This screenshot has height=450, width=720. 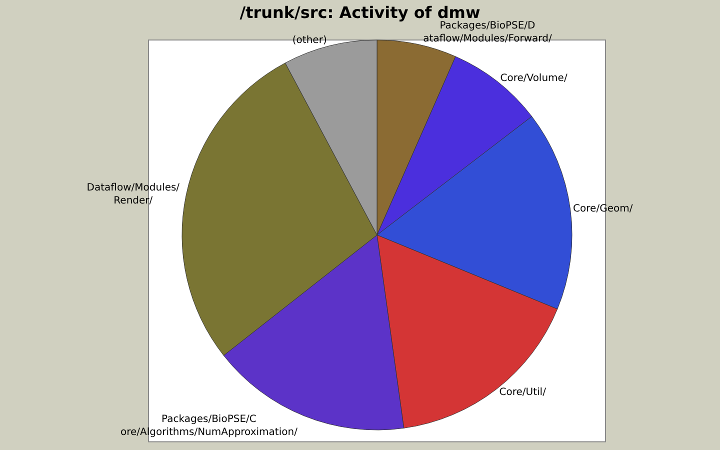 What do you see at coordinates (487, 32) in the screenshot?
I see `slice-label: Packages/BioPSE/D ataflow/Modules/Forward/` at bounding box center [487, 32].